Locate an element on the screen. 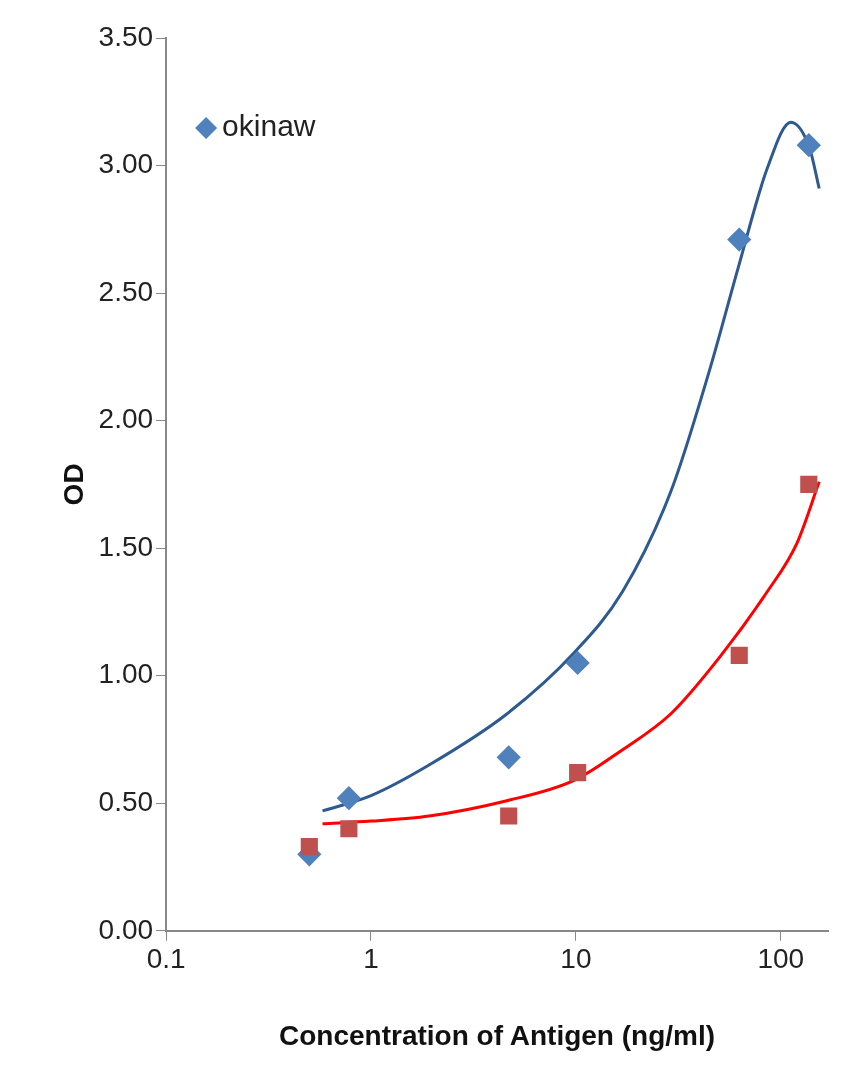  y-tick-label: 3.00 is located at coordinates (126, 164).